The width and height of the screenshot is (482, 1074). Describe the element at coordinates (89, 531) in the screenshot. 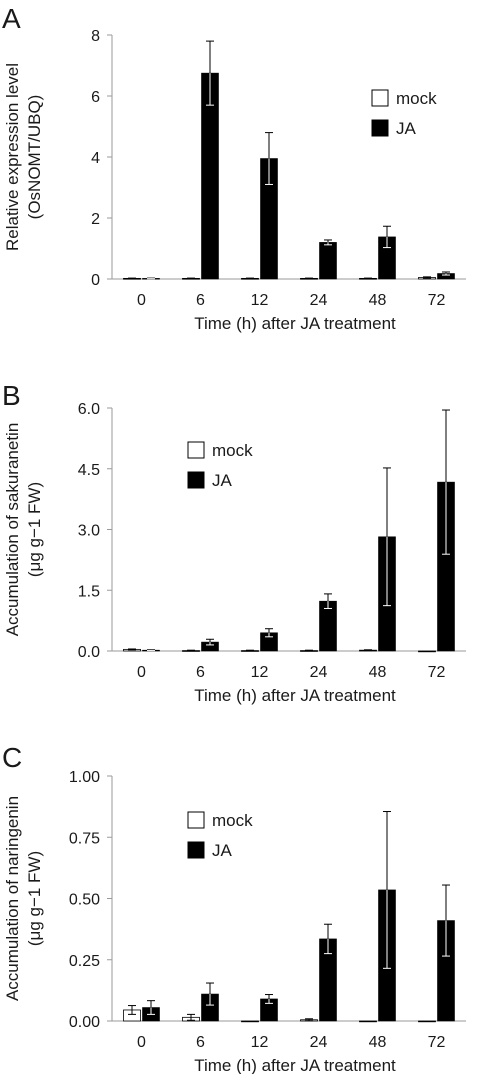

I see `y-tick-label: 3.0` at that location.